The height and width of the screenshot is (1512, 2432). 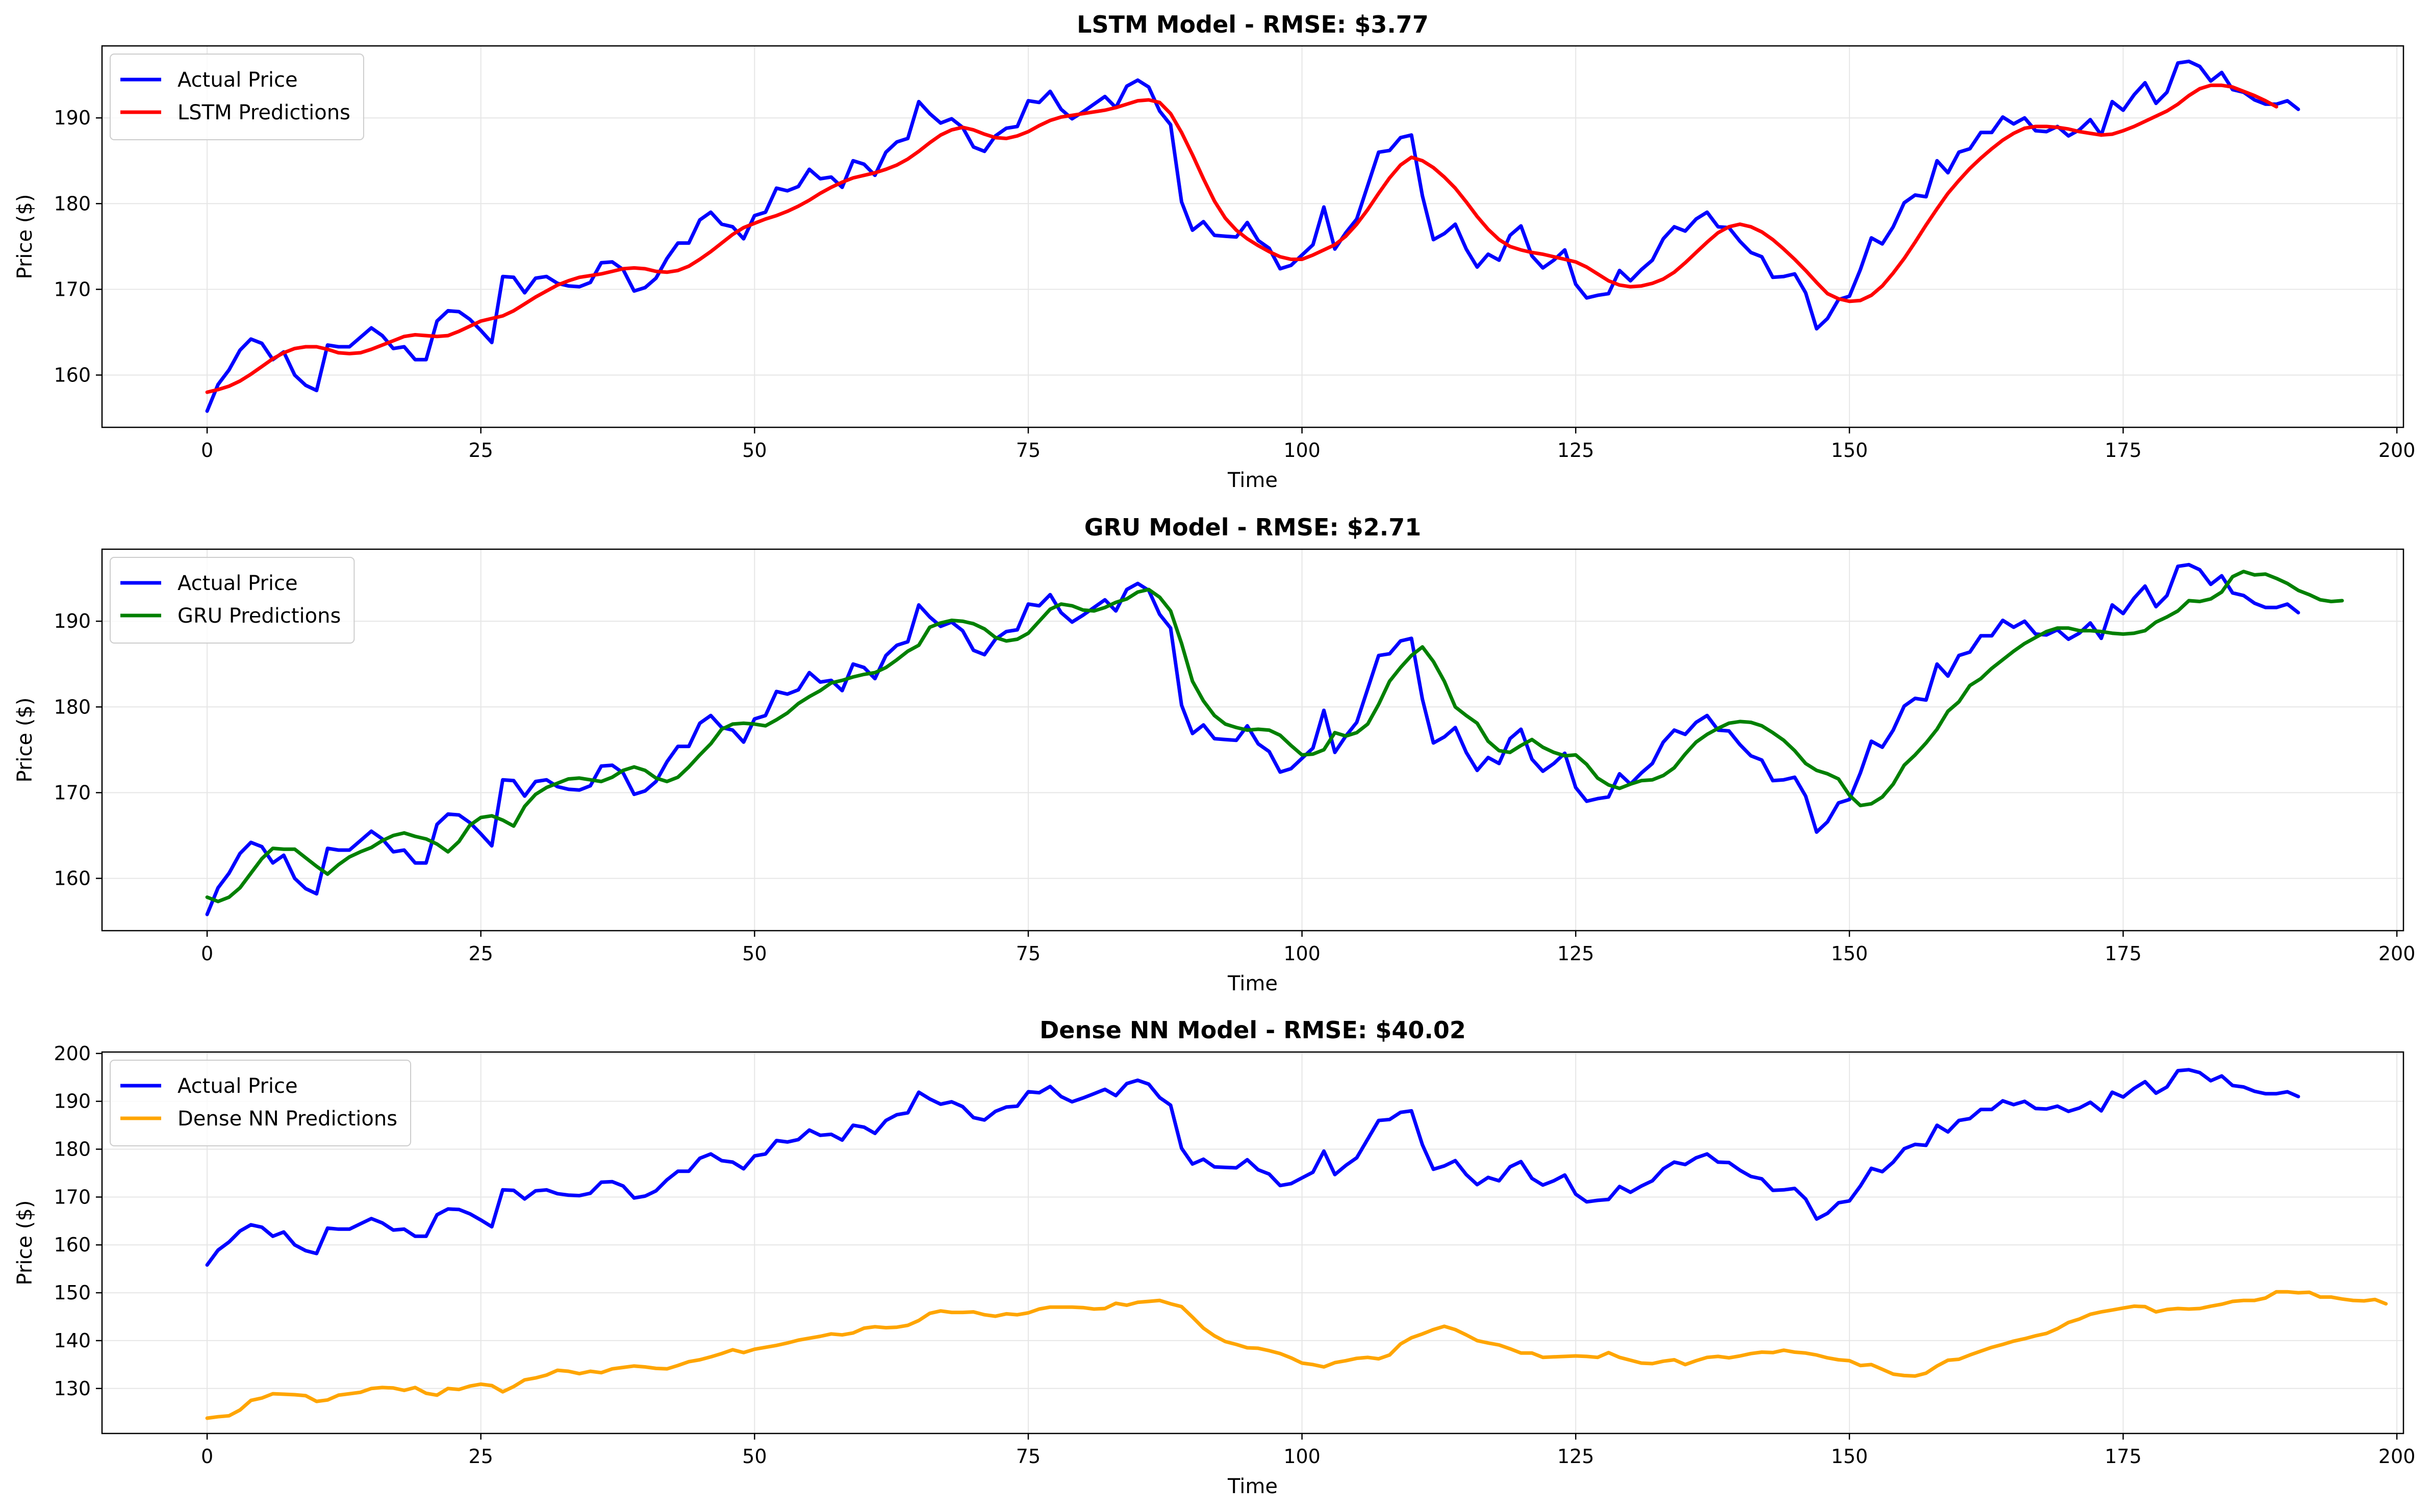 I want to click on lstm-x-tick-label: 150, so click(x=1850, y=451).